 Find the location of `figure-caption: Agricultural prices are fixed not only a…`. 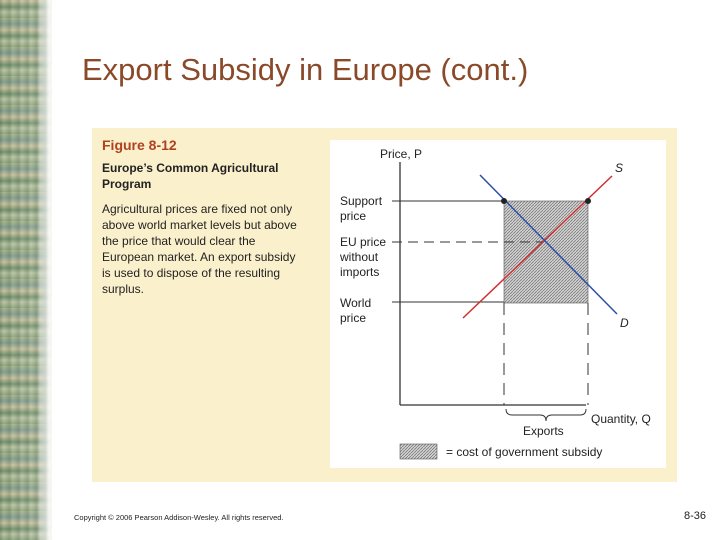

figure-caption: Agricultural prices are fixed not only a… is located at coordinates (199, 249).